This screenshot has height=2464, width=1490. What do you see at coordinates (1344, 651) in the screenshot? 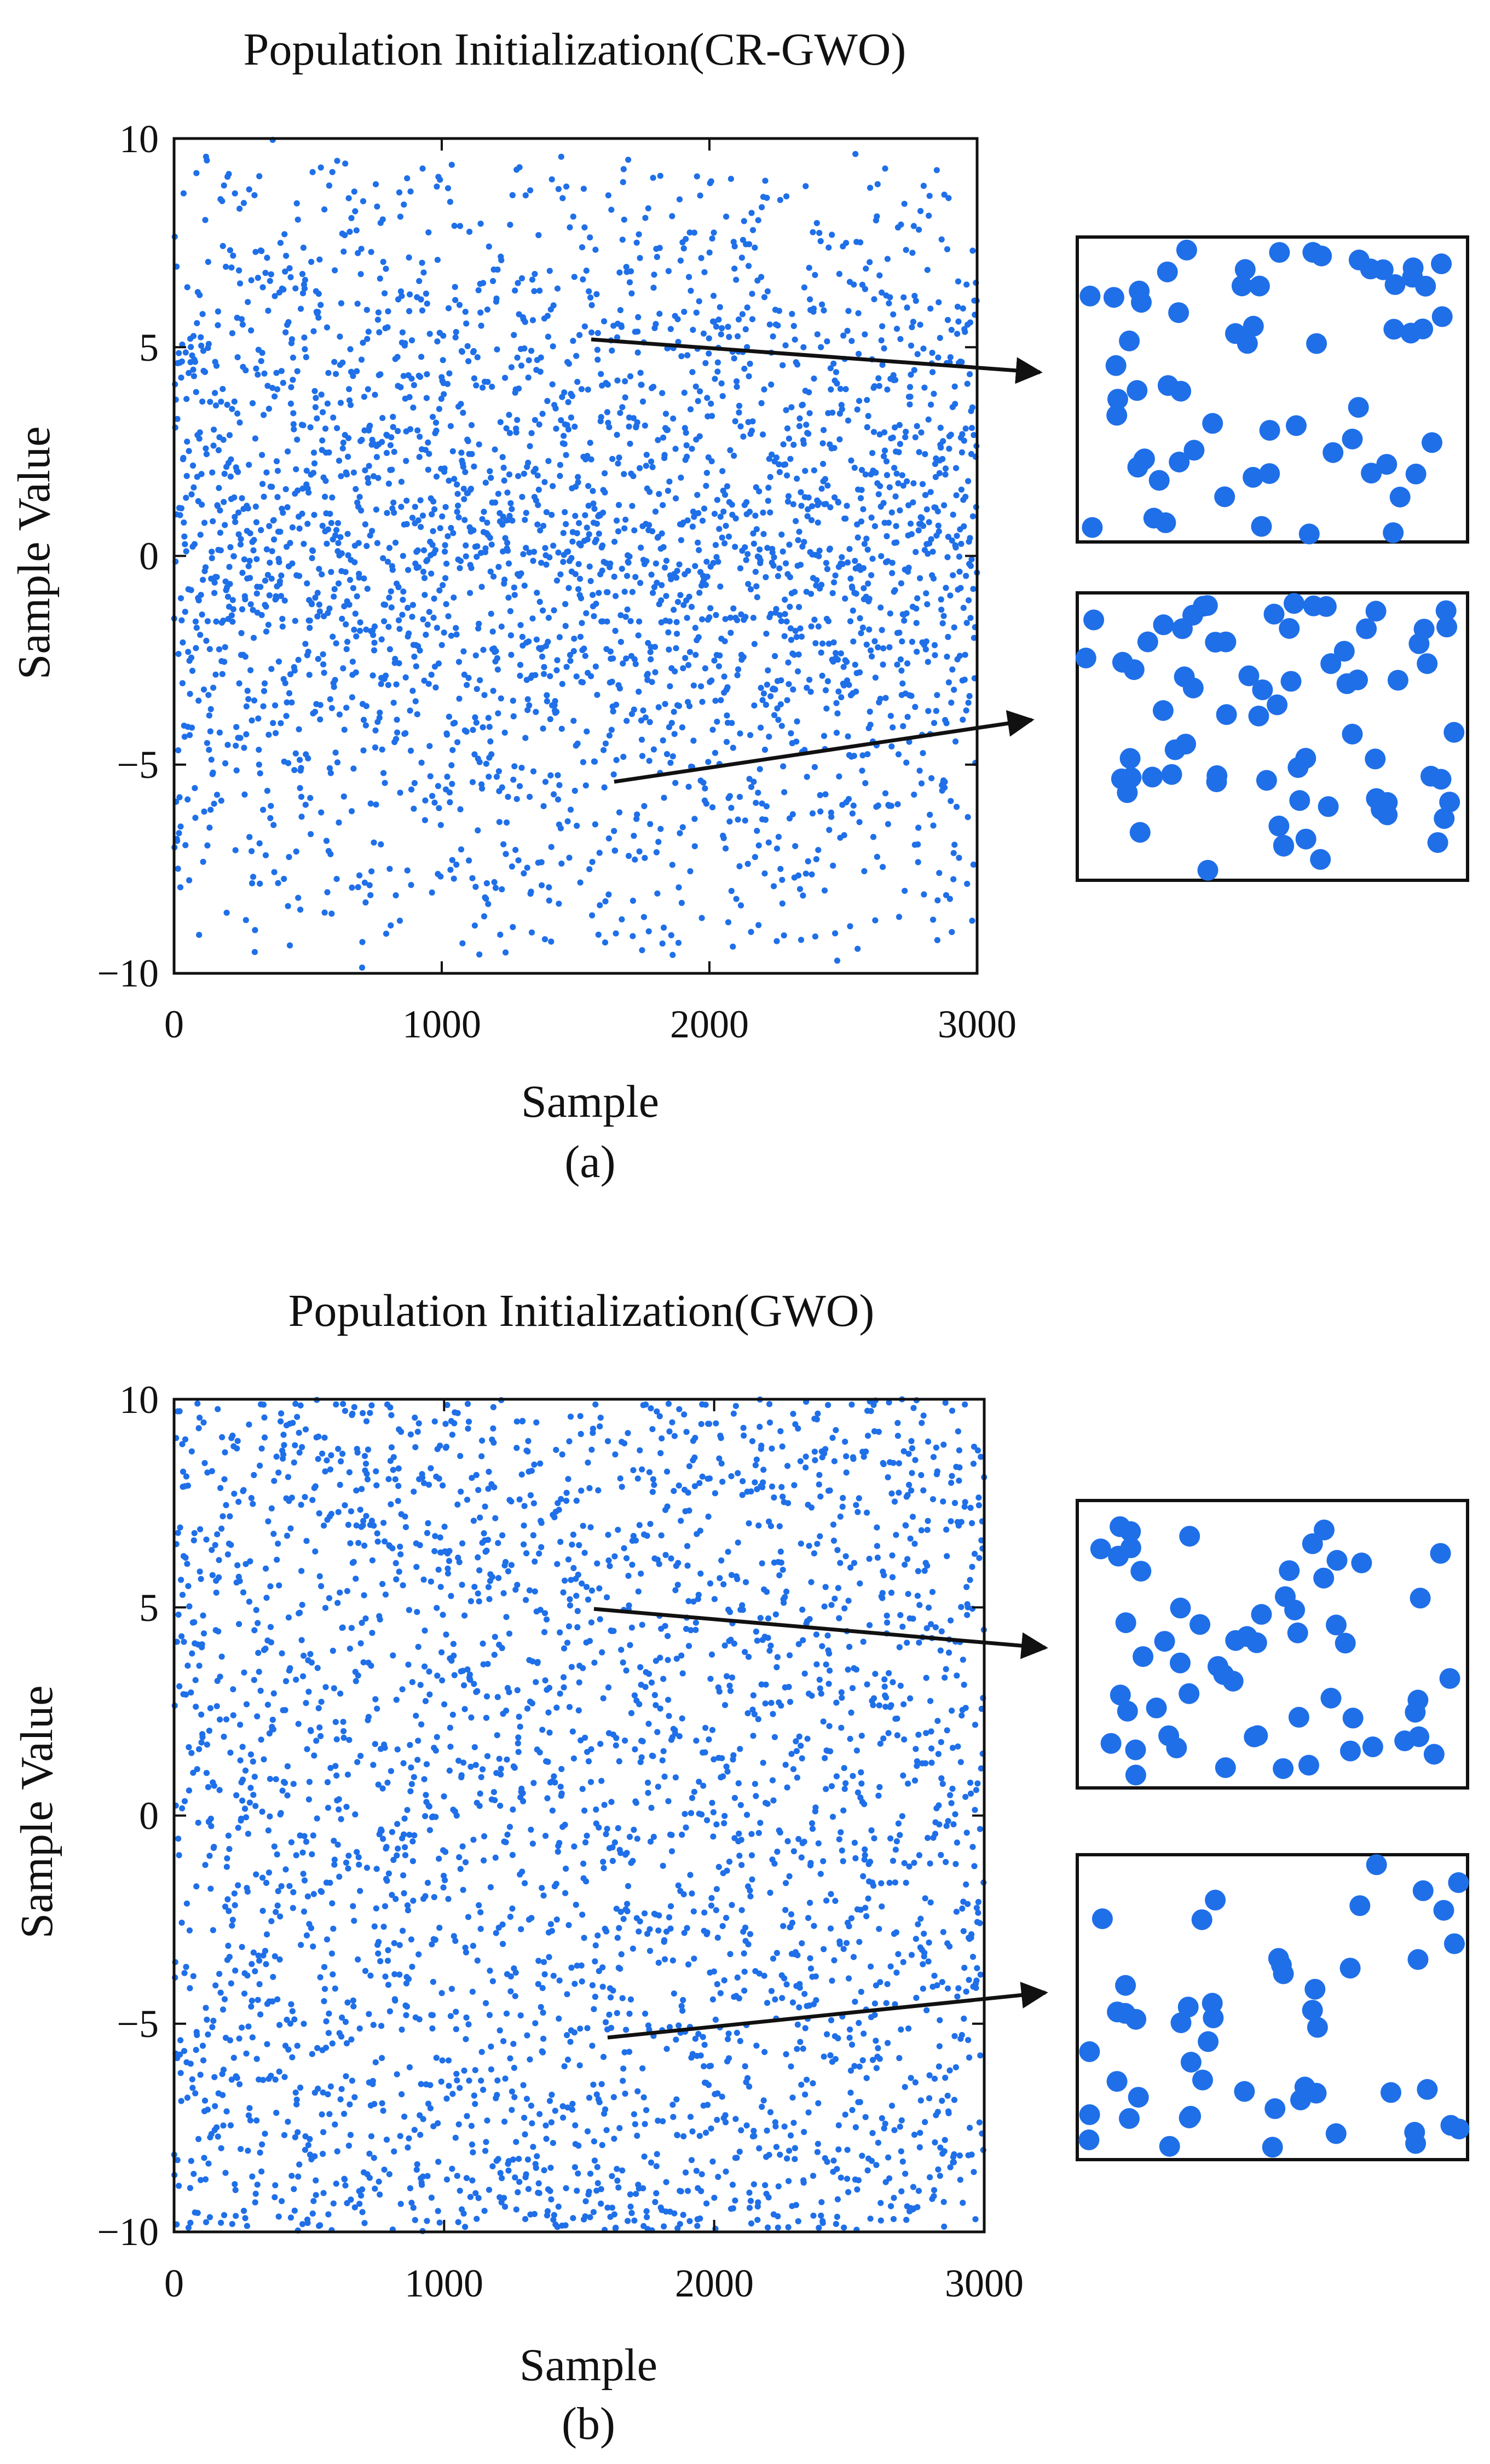
I see `inset-point` at bounding box center [1344, 651].